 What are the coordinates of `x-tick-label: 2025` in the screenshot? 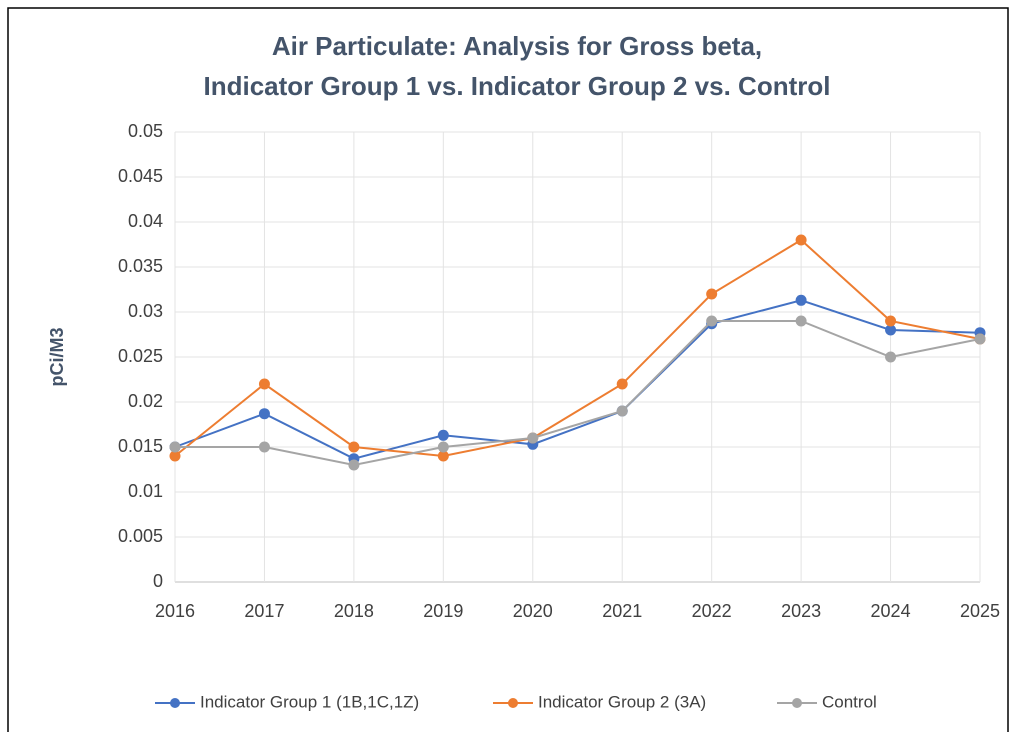 It's located at (980, 611).